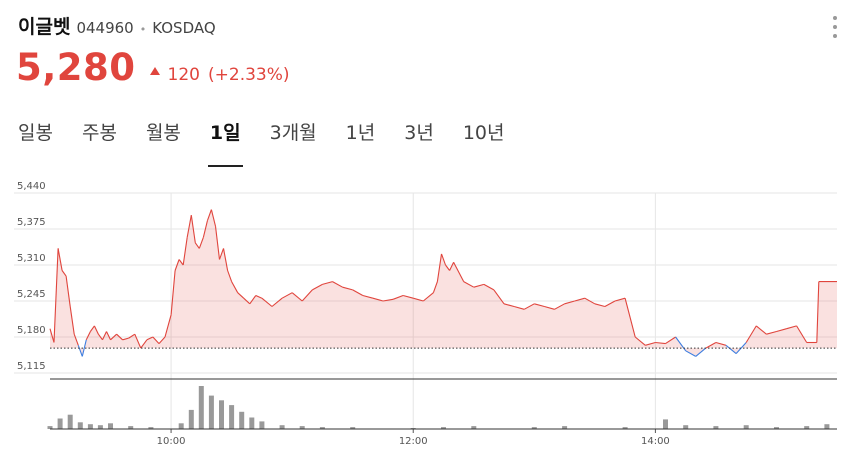 The width and height of the screenshot is (854, 457). Describe the element at coordinates (360, 133) in the screenshot. I see `tab-1year: 1년` at that location.